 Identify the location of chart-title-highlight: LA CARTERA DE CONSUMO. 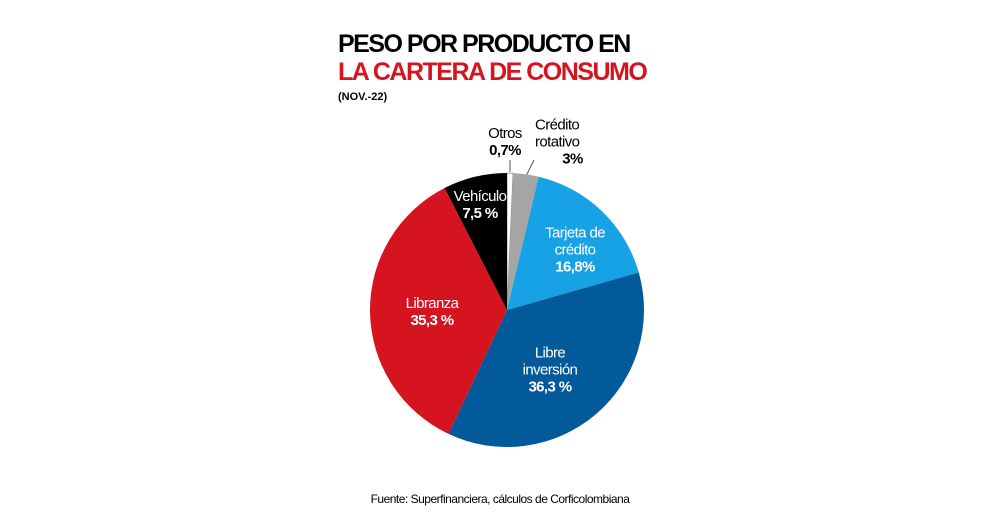
(493, 72).